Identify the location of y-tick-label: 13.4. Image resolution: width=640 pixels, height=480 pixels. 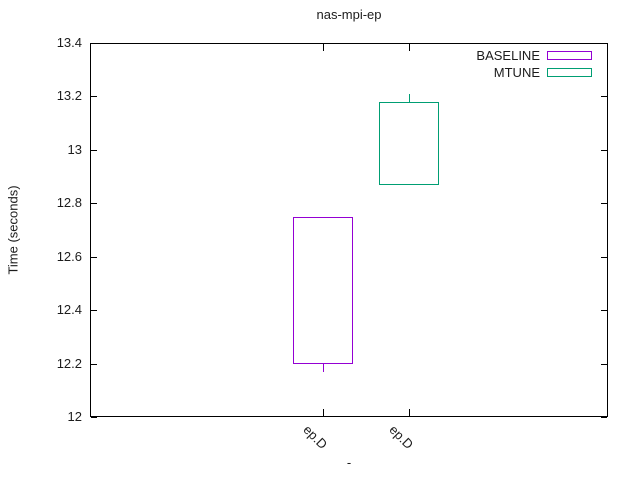
(69, 42).